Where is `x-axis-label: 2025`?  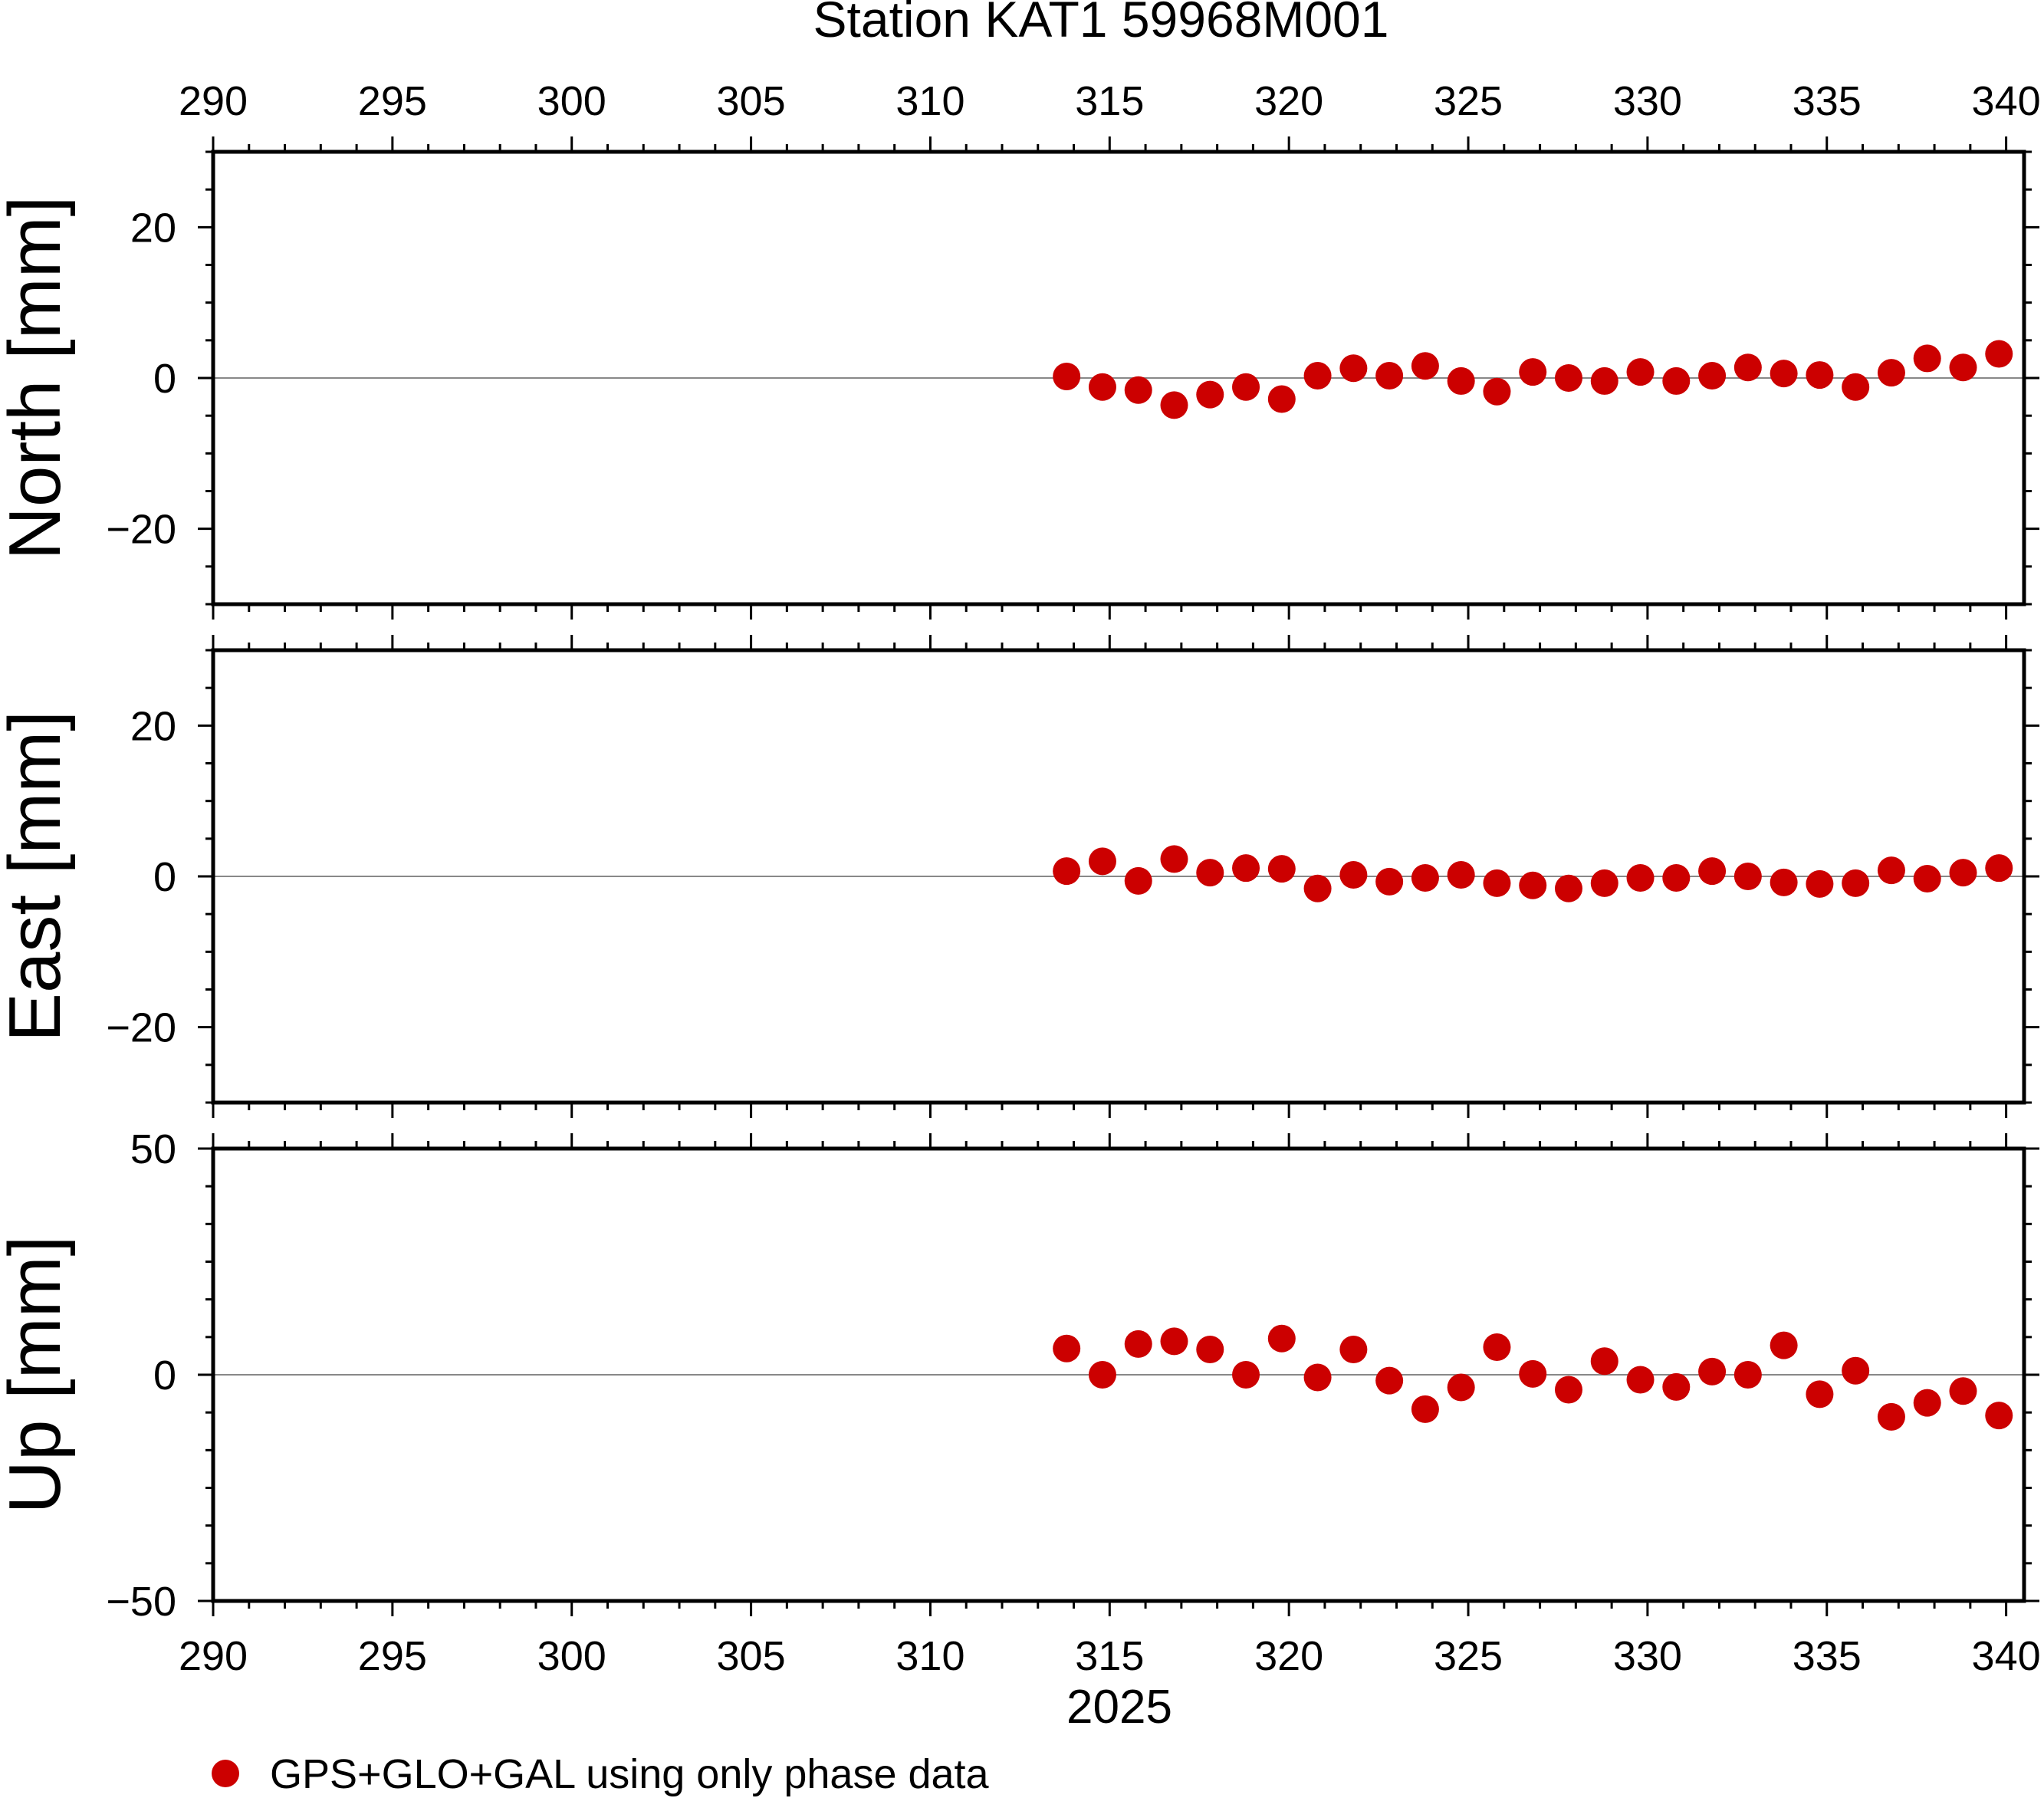
x-axis-label: 2025 is located at coordinates (1119, 1708).